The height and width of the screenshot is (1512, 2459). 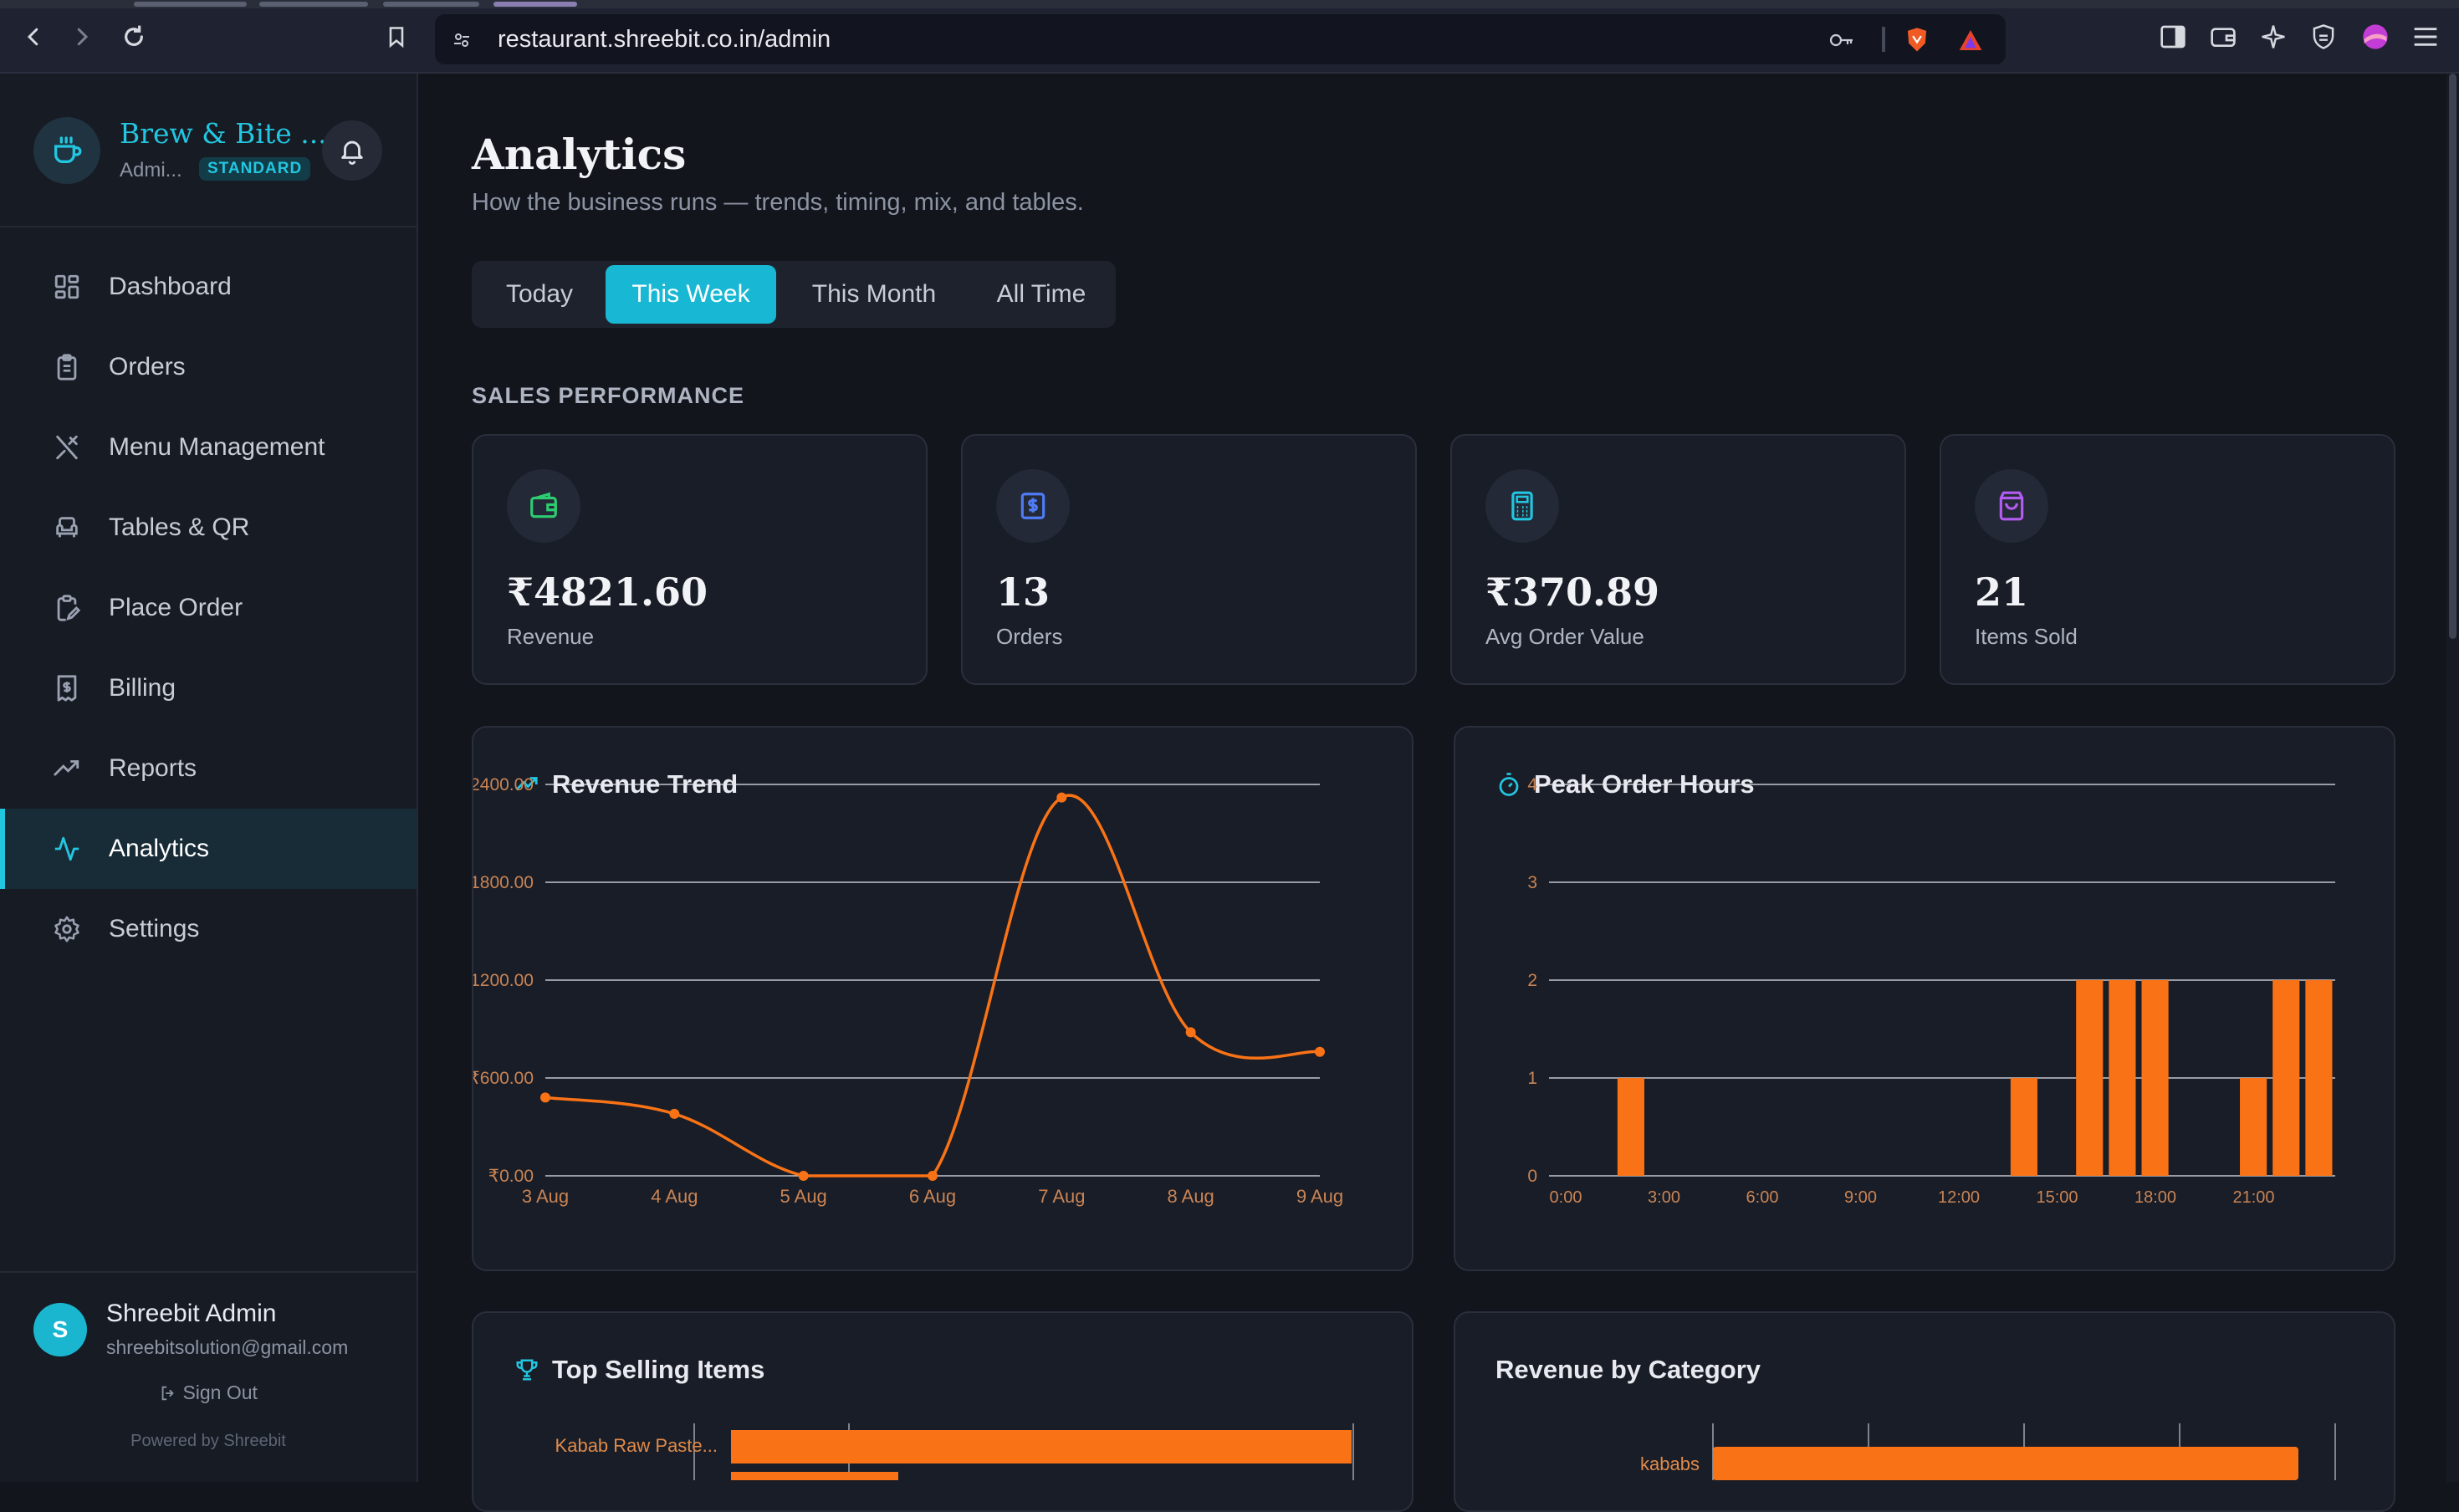 What do you see at coordinates (67, 287) in the screenshot?
I see `grid-icon` at bounding box center [67, 287].